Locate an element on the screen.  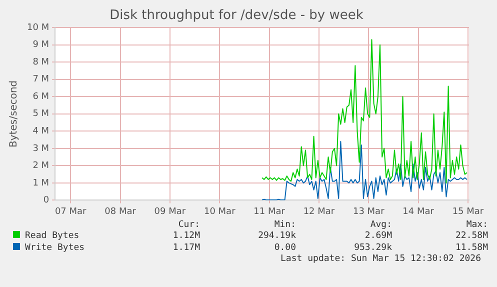
y-tick-label: 4 M is located at coordinates (41, 131).